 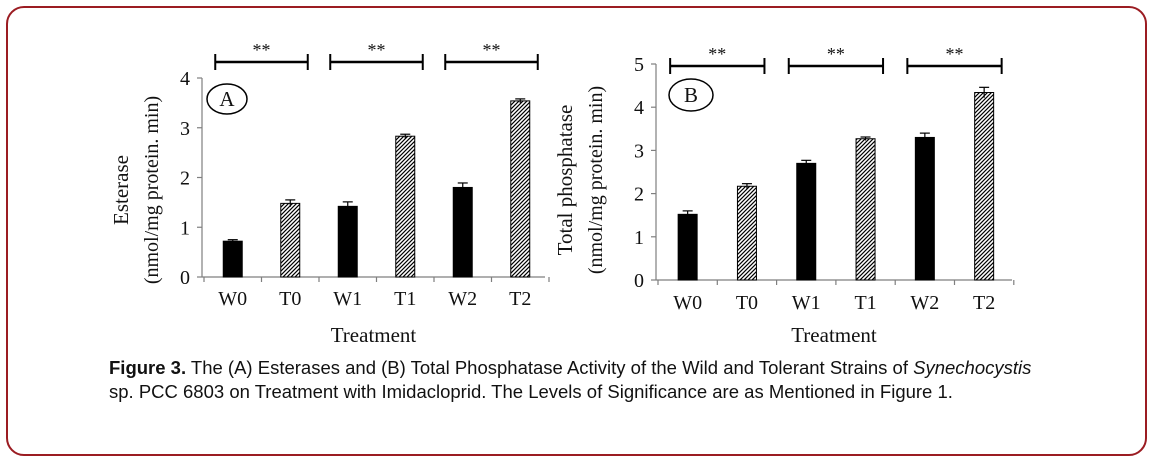 What do you see at coordinates (148, 367) in the screenshot?
I see `caption-label: Figure 3.` at bounding box center [148, 367].